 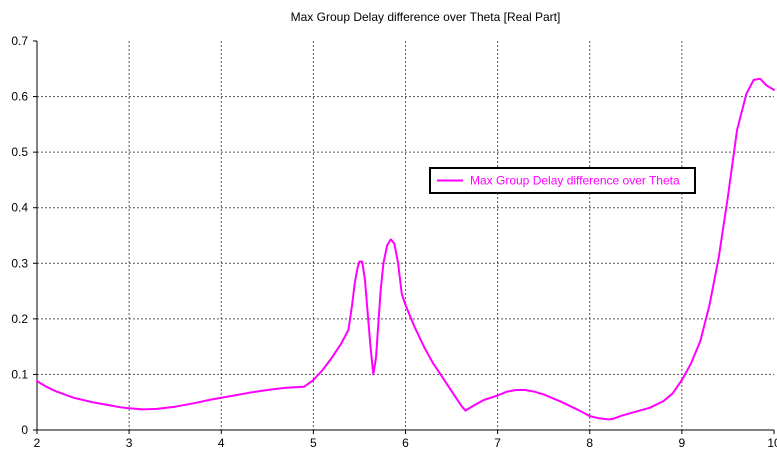 I want to click on legend-box, so click(x=562, y=180).